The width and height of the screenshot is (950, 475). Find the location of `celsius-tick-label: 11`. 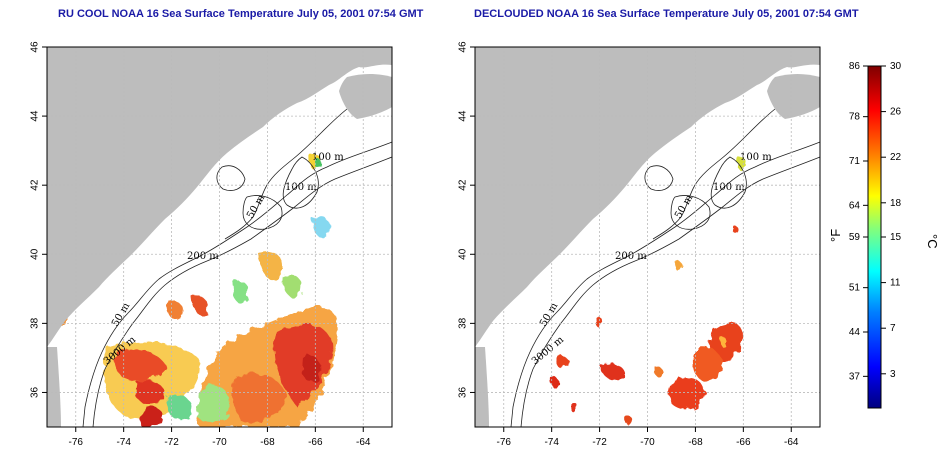

celsius-tick-label: 11 is located at coordinates (895, 283).